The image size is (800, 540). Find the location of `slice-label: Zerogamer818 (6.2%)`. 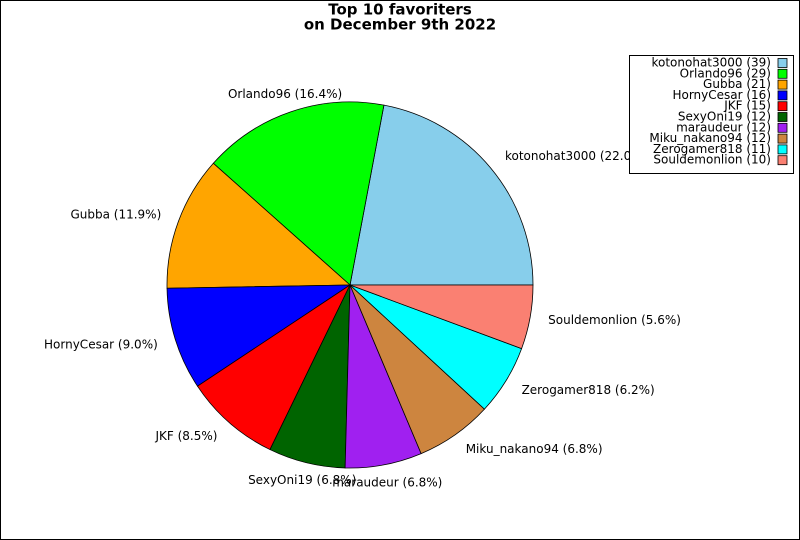

slice-label: Zerogamer818 (6.2%) is located at coordinates (588, 390).